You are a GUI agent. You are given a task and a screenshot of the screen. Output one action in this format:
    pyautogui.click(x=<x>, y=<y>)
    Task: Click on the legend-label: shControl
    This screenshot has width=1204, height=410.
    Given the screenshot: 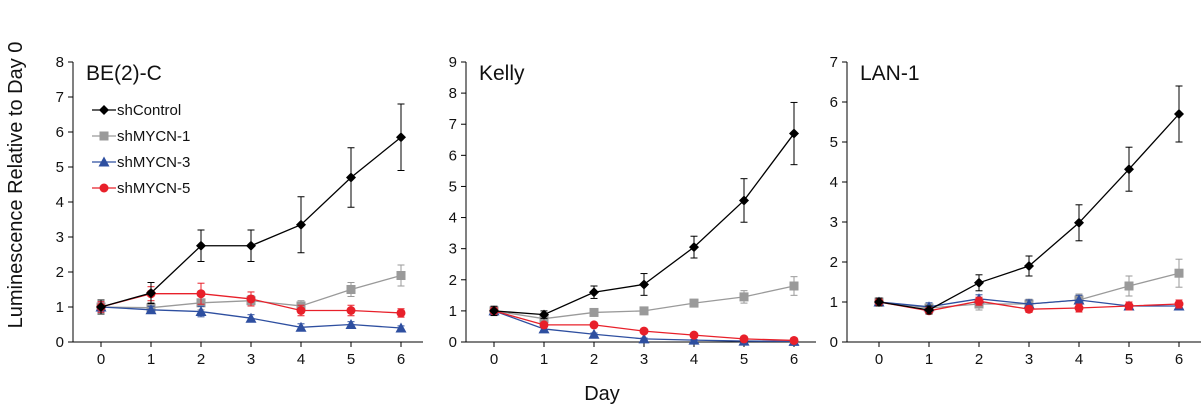 What is the action you would take?
    pyautogui.click(x=149, y=110)
    